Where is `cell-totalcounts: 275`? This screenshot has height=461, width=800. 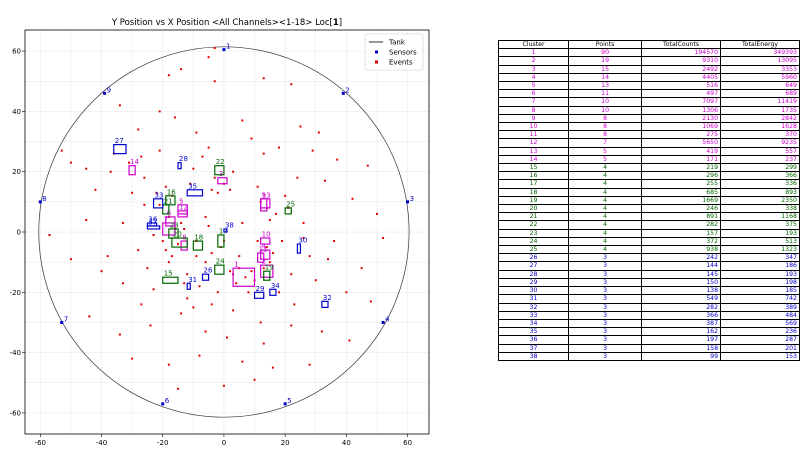
cell-totalcounts: 275 is located at coordinates (681, 135).